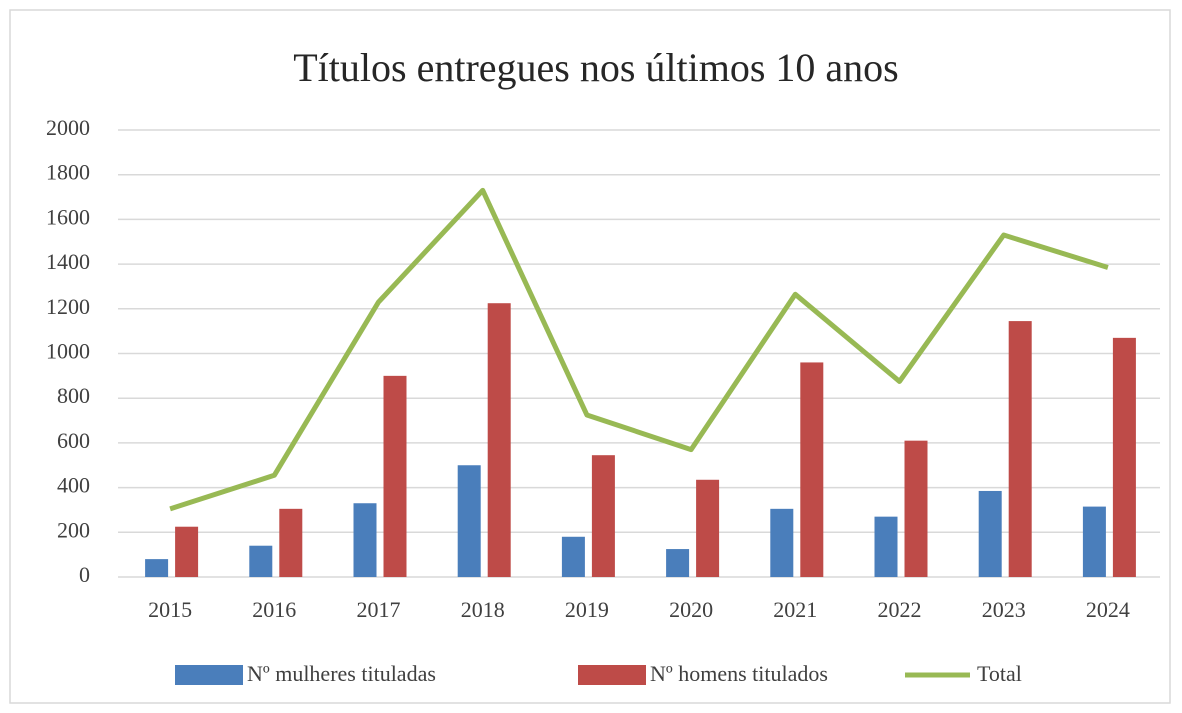 This screenshot has height=713, width=1182. What do you see at coordinates (596, 67) in the screenshot?
I see `chart-title: Títulos entregues nos últimos 10 anos` at bounding box center [596, 67].